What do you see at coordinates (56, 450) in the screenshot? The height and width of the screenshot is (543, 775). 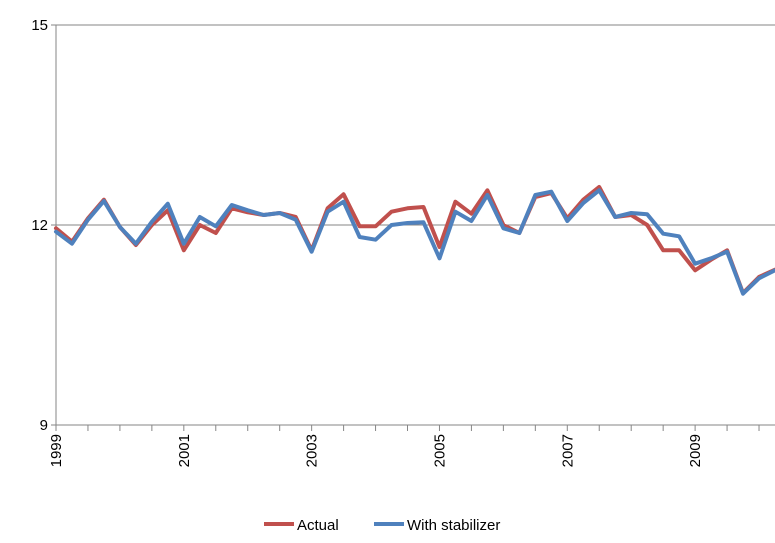 I see `x-tick-label: 1999` at bounding box center [56, 450].